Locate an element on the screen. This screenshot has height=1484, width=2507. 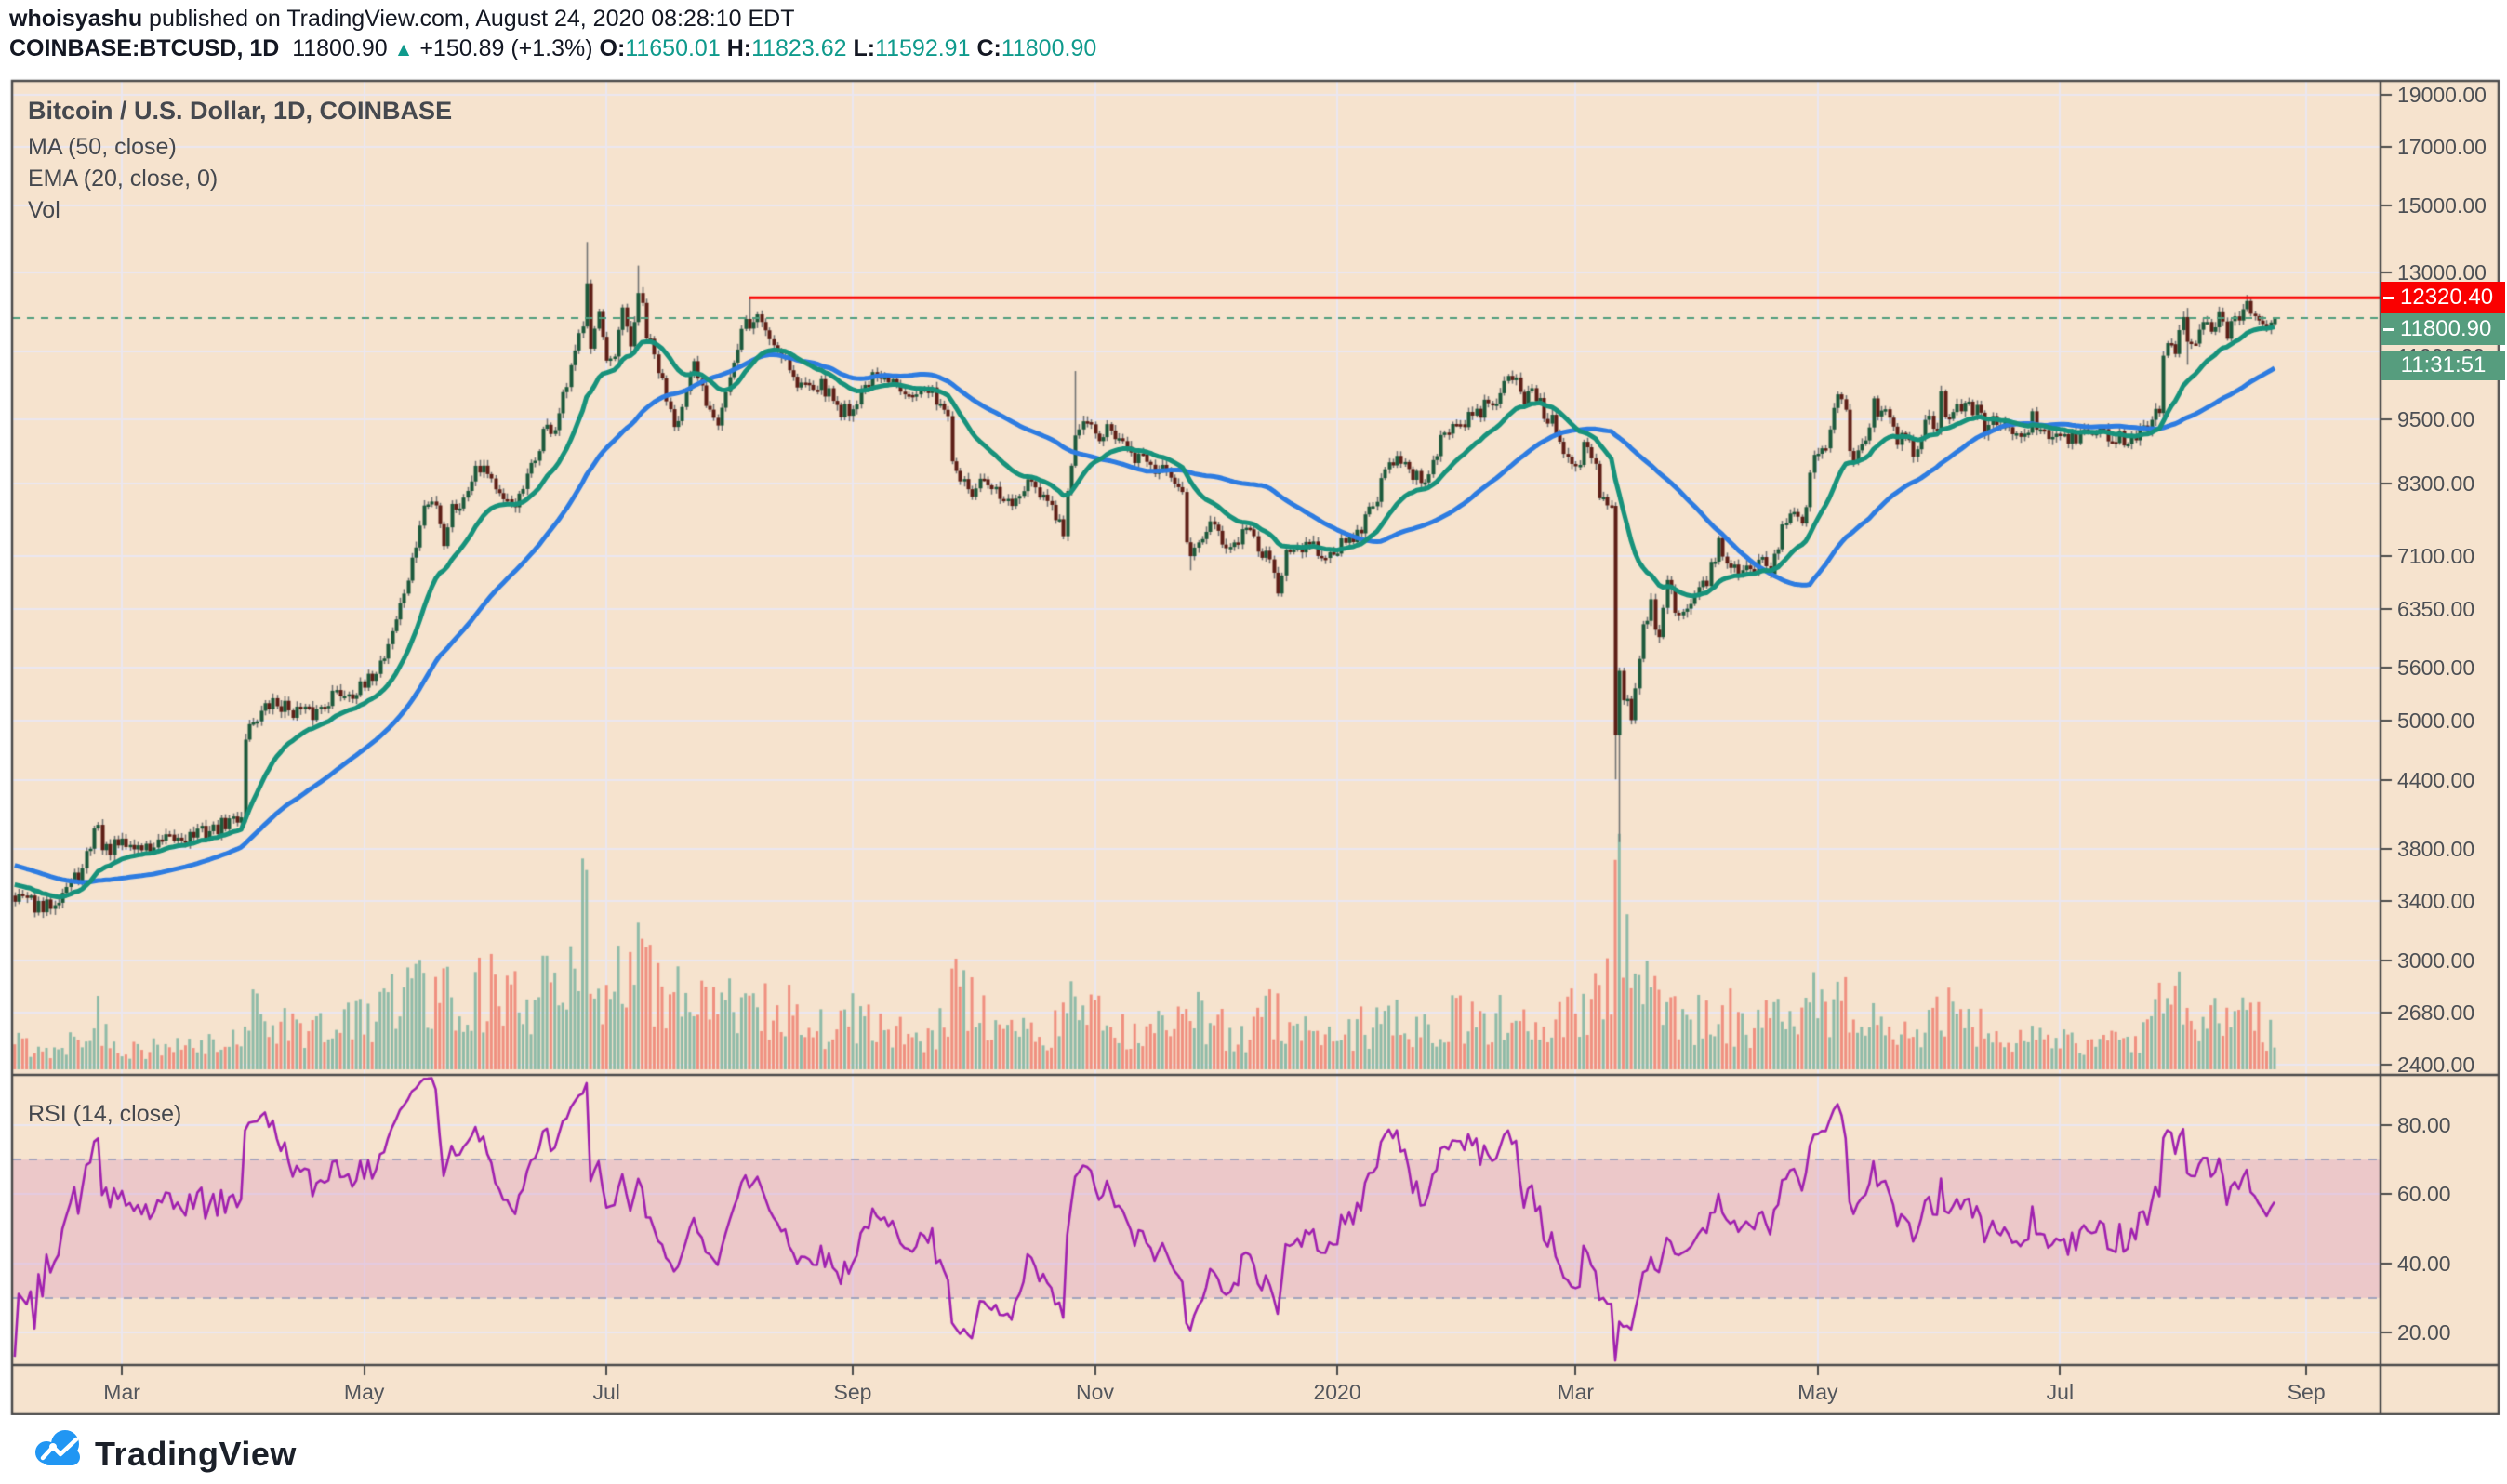
close-label: C: is located at coordinates (988, 48).